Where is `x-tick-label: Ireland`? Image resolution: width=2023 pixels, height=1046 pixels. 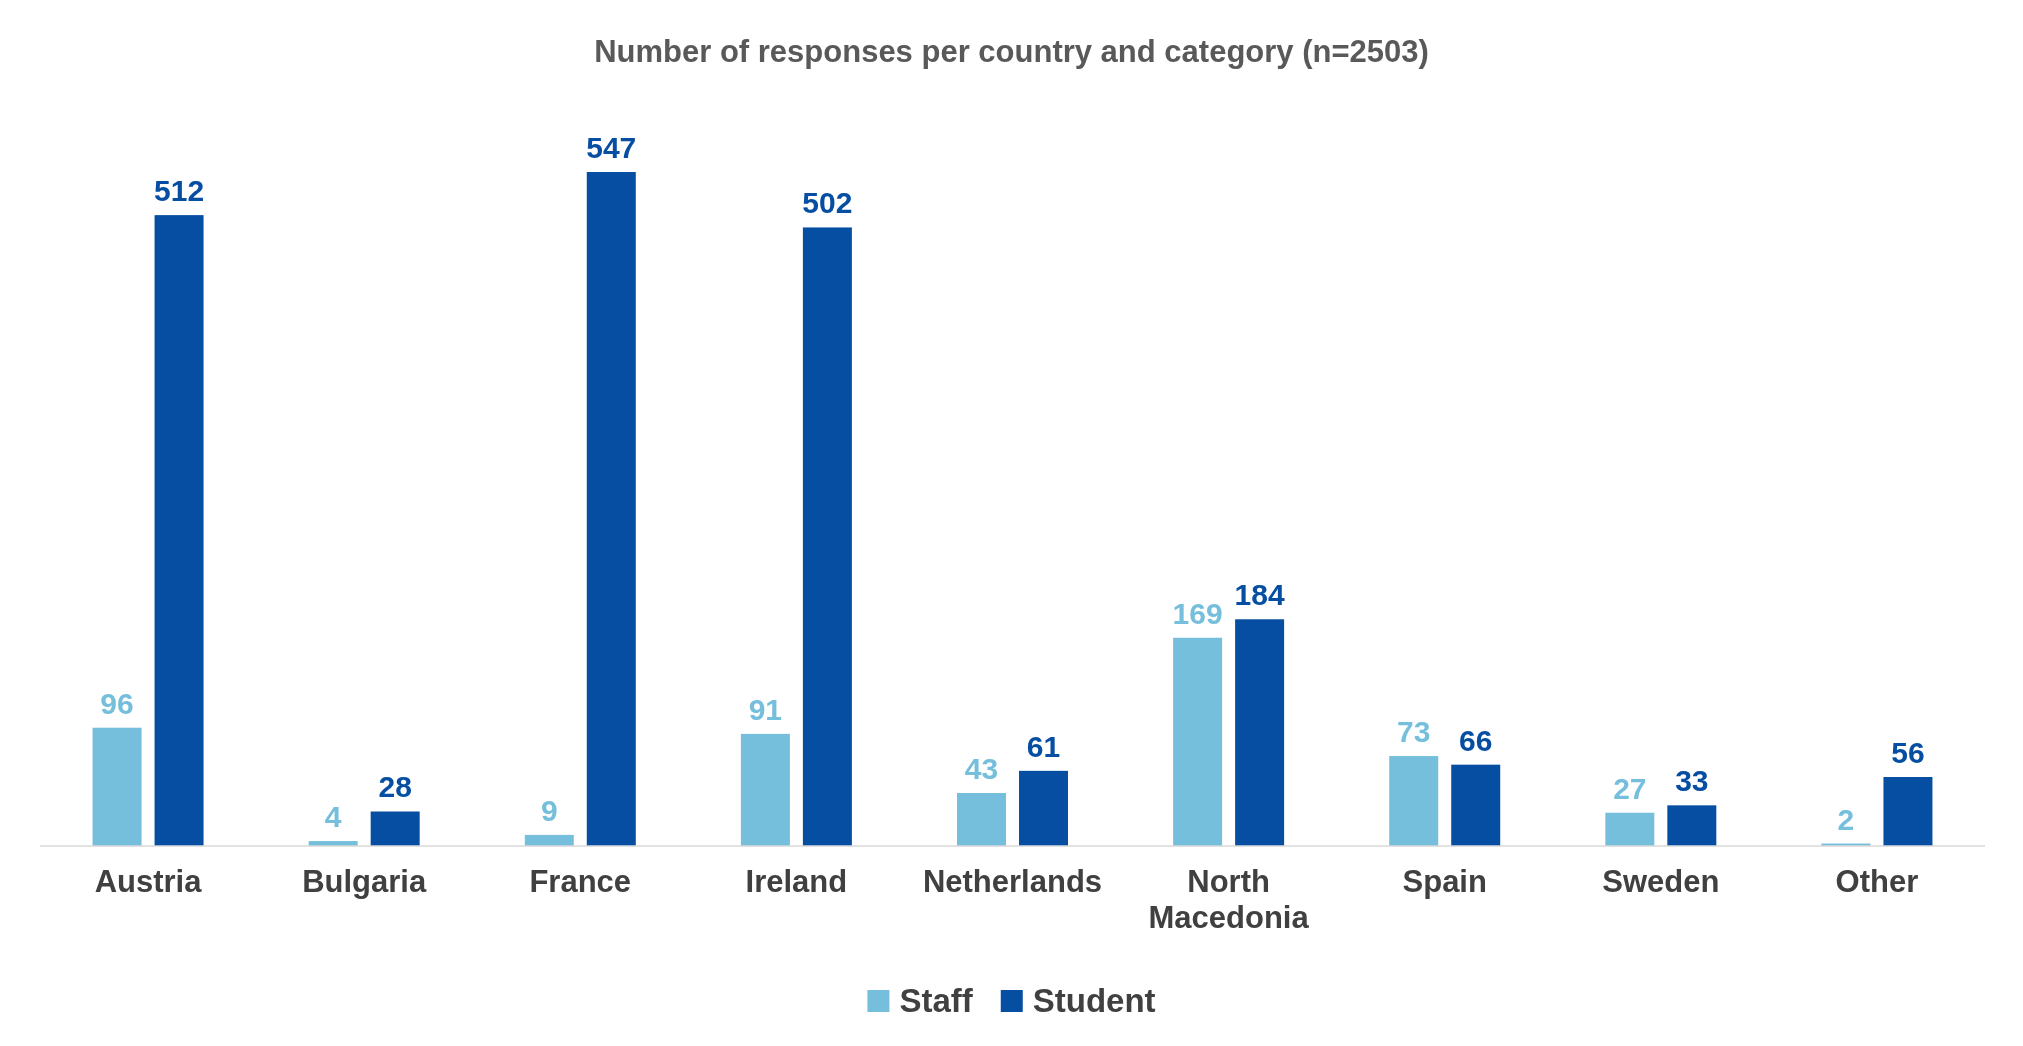
x-tick-label: Ireland is located at coordinates (796, 881).